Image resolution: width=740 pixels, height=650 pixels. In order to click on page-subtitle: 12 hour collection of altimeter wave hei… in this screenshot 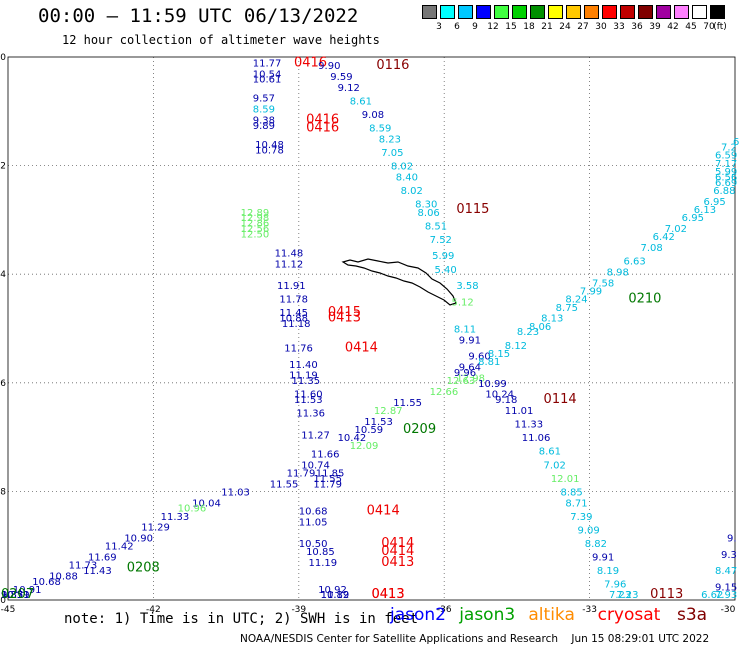, I will do `click(221, 40)`.